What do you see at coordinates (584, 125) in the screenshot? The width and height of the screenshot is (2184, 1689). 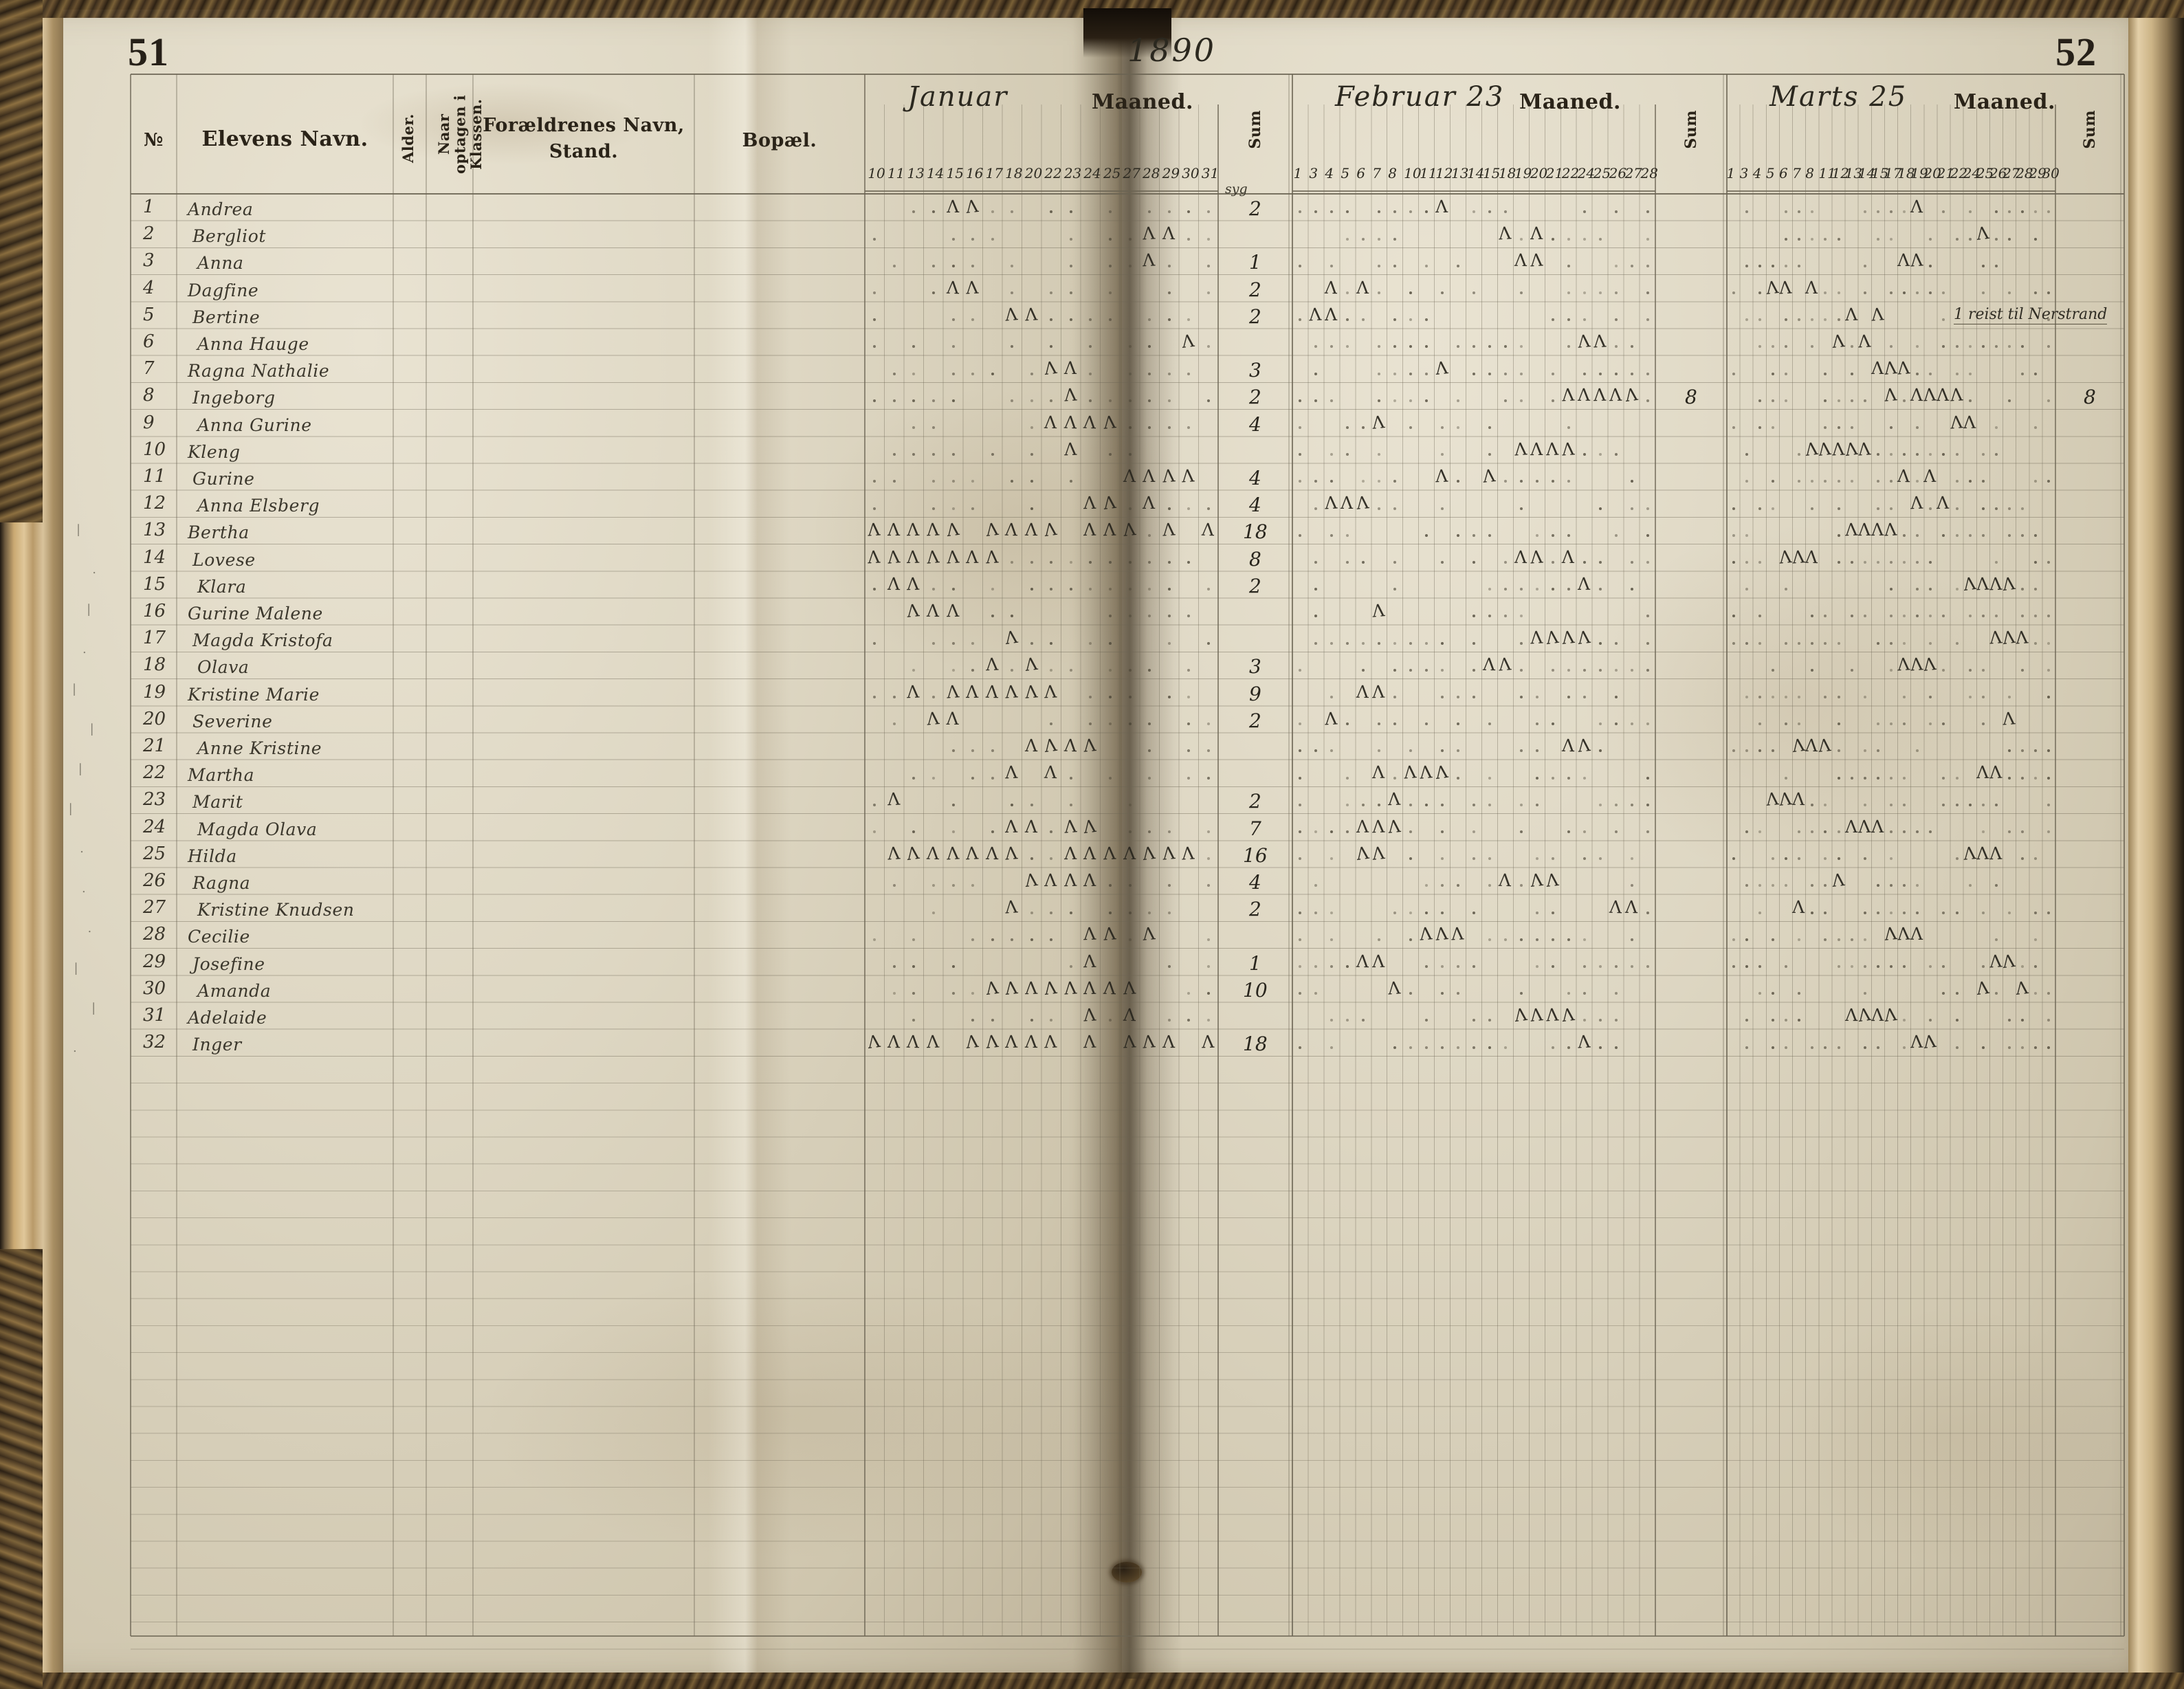 I see `column-header-parents: Forældrenes Navn,` at bounding box center [584, 125].